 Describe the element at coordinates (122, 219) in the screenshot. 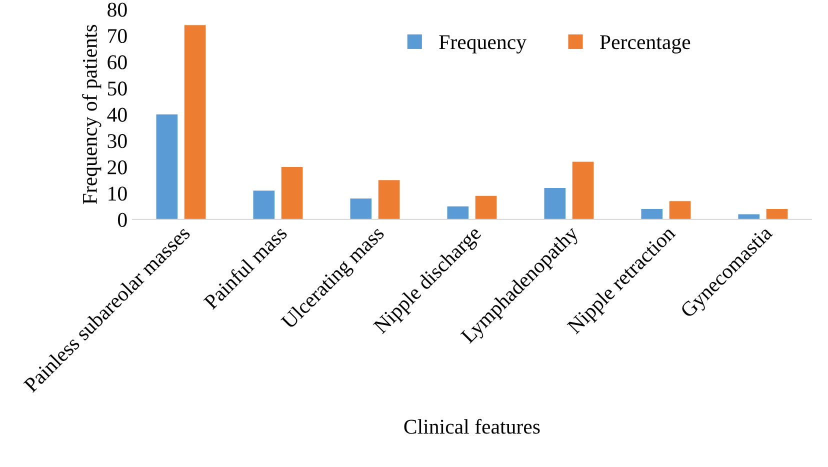

I see `y-tick-label: 0` at that location.